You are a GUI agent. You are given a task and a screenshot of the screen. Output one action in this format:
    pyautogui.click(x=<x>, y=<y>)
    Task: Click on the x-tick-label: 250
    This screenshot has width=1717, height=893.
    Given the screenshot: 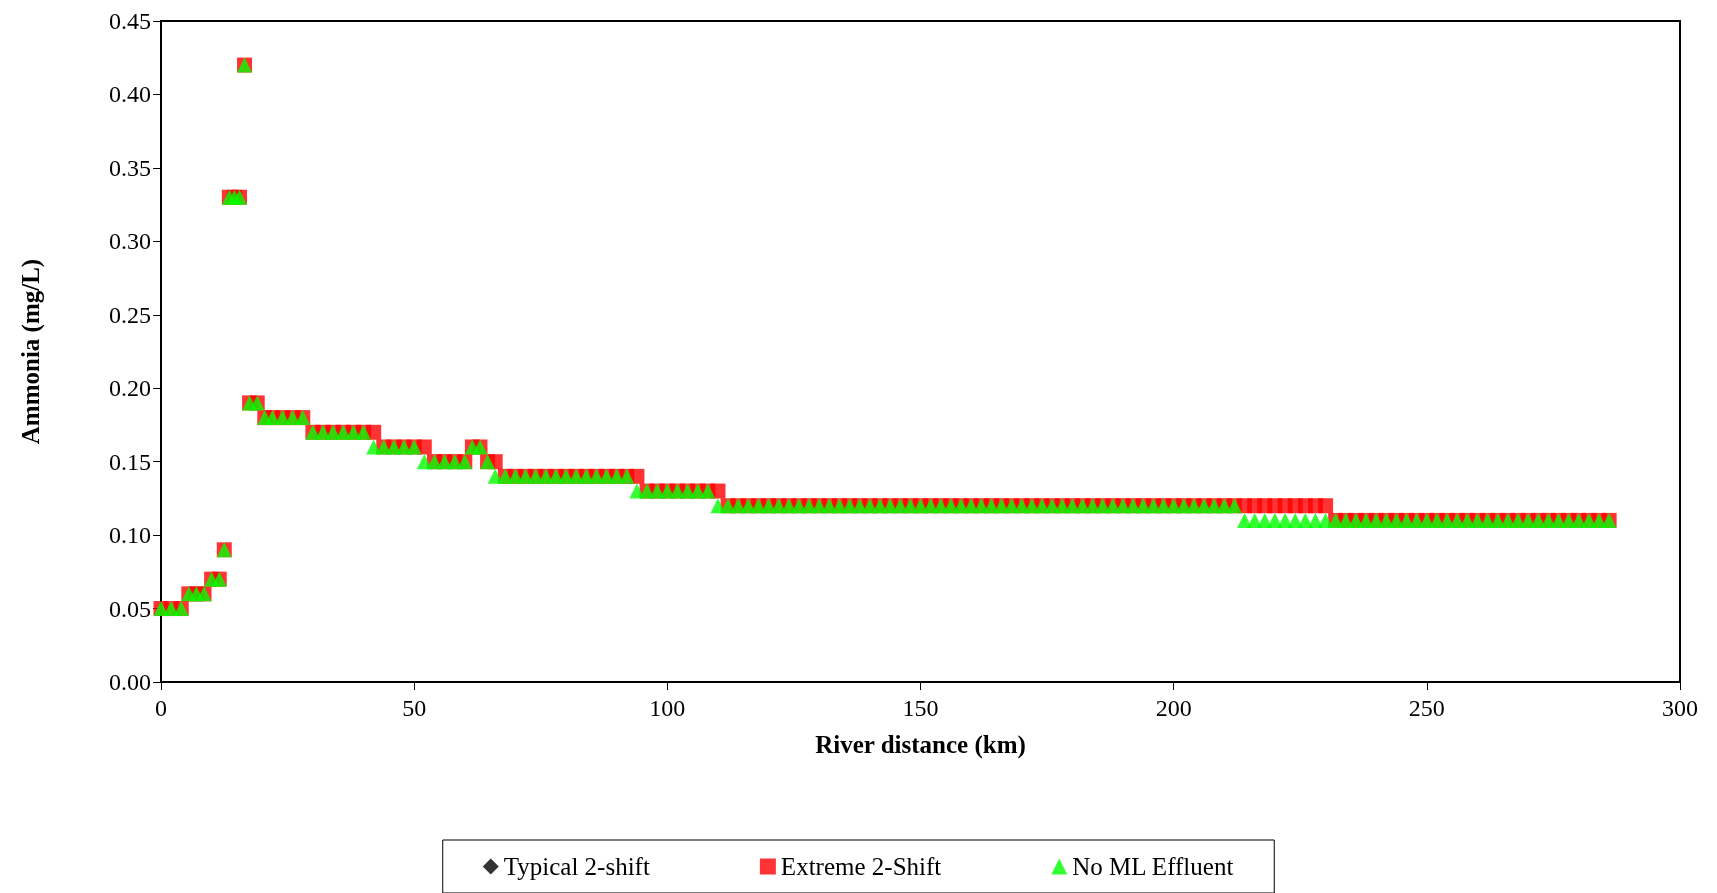 What is the action you would take?
    pyautogui.click(x=1426, y=708)
    